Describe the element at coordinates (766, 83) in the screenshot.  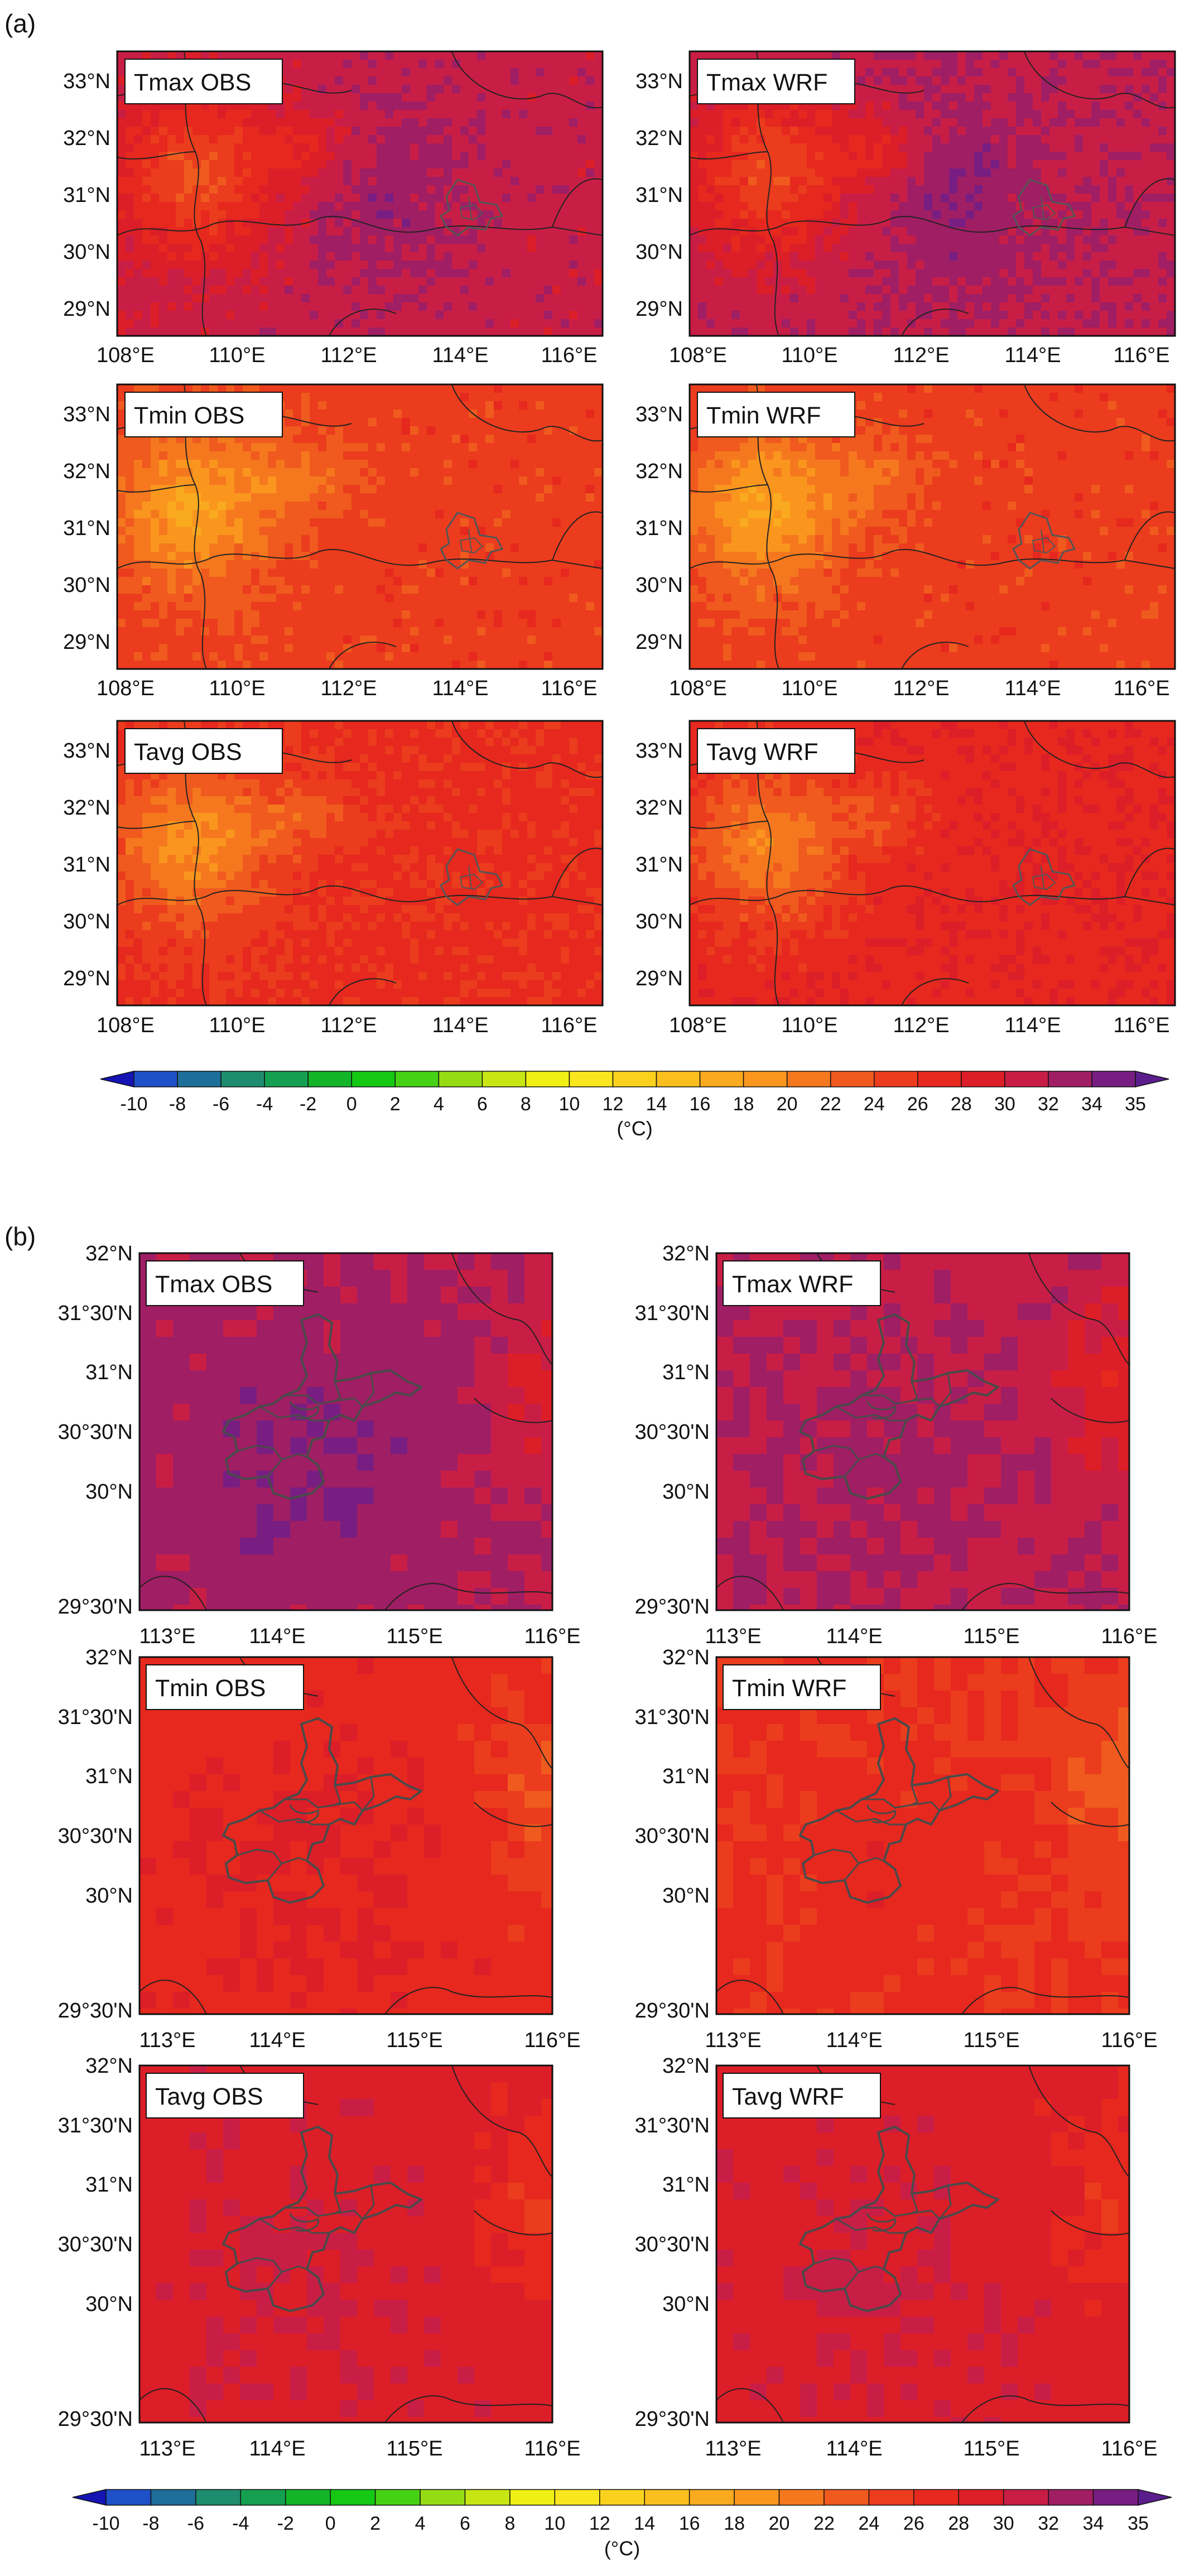
I see `map-title: Tmax WRF` at that location.